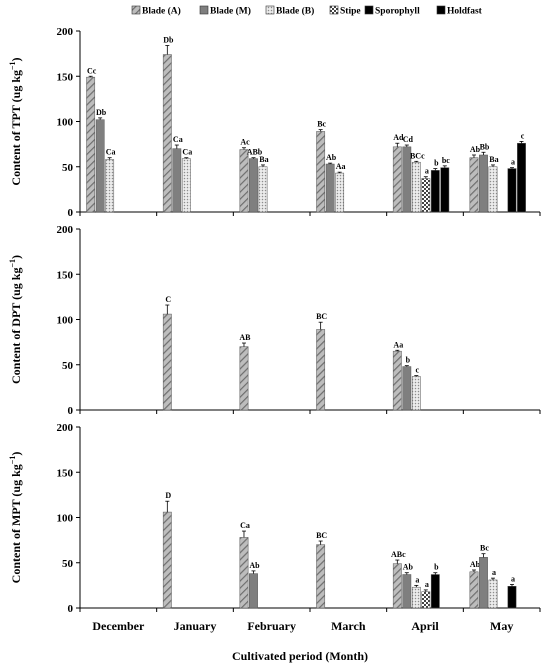 This screenshot has height=671, width=550. What do you see at coordinates (161, 11) in the screenshot?
I see `legend-label: Blade (A)` at bounding box center [161, 11].